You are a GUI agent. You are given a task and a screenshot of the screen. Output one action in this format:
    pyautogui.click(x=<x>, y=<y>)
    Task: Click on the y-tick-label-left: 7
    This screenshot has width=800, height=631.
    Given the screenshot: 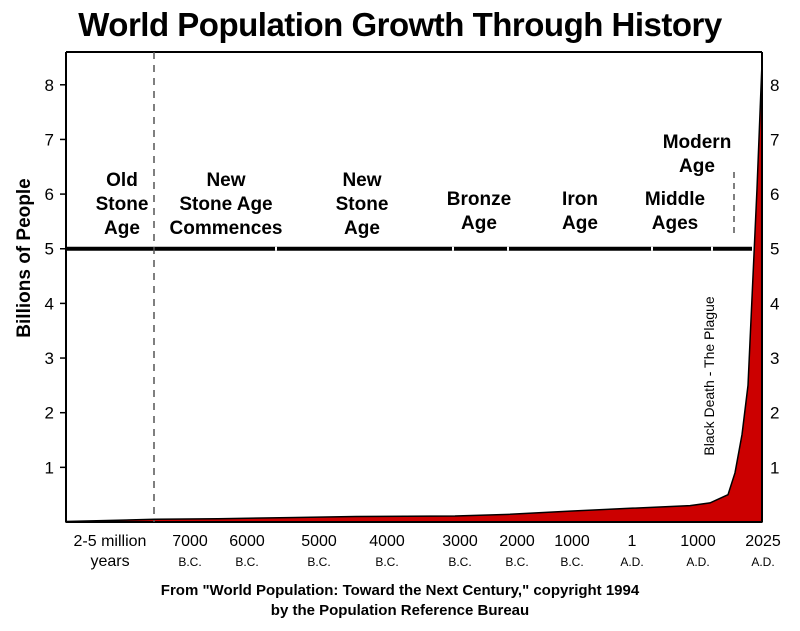 What is the action you would take?
    pyautogui.click(x=49, y=139)
    